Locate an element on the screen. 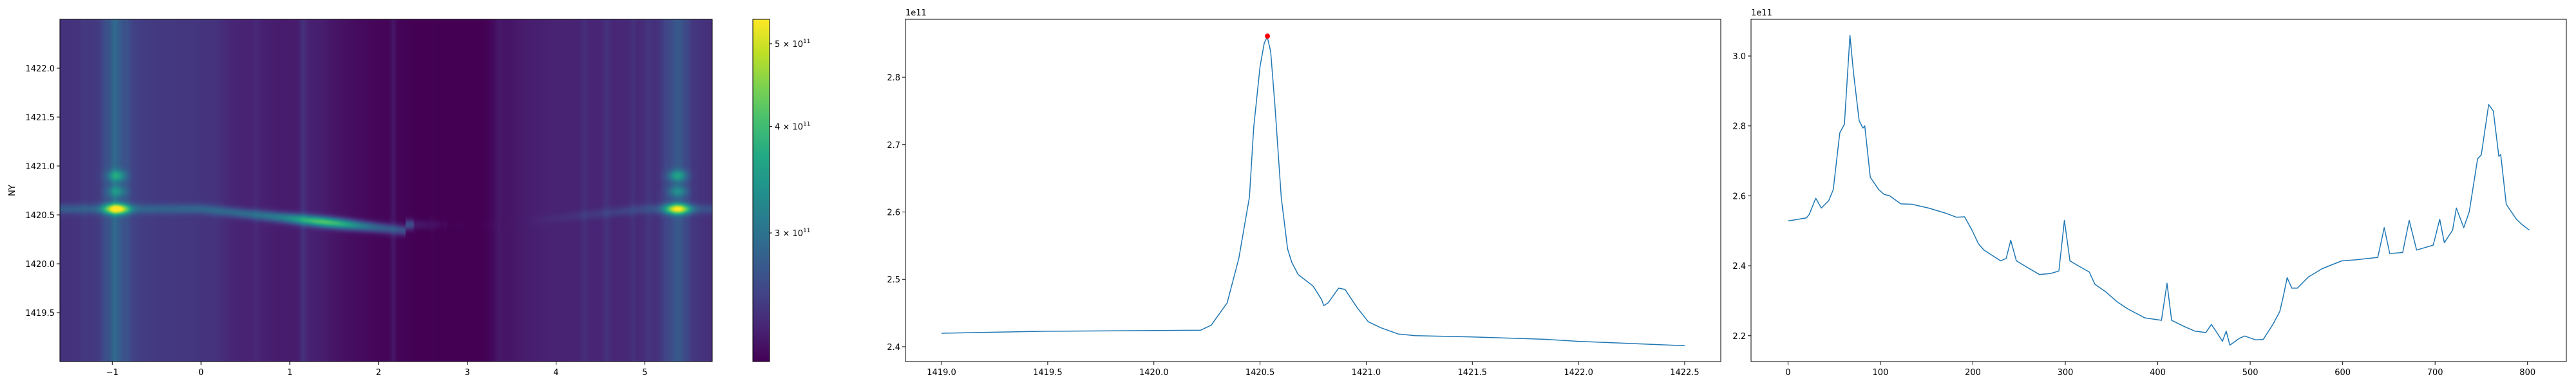 Image resolution: width=2576 pixels, height=386 pixels. x-tick-label: 700 is located at coordinates (2435, 373).